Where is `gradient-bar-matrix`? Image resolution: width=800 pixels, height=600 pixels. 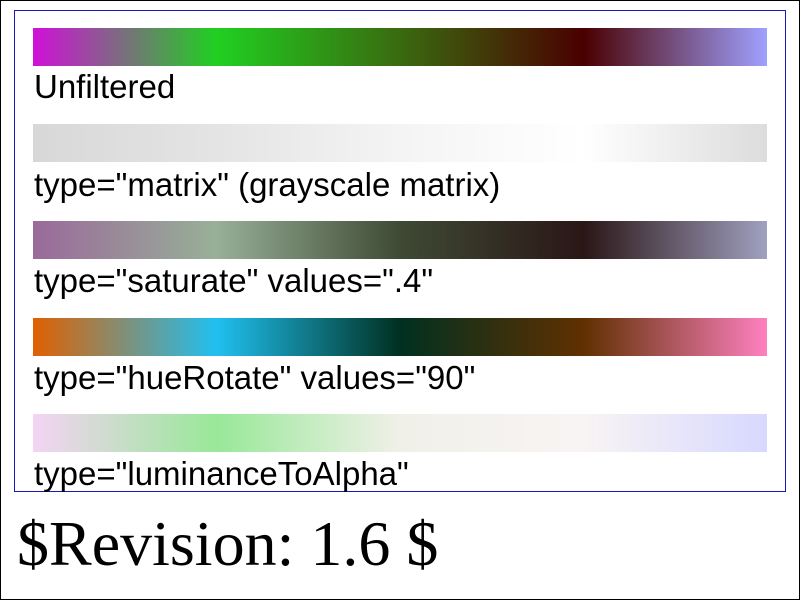 gradient-bar-matrix is located at coordinates (400, 143).